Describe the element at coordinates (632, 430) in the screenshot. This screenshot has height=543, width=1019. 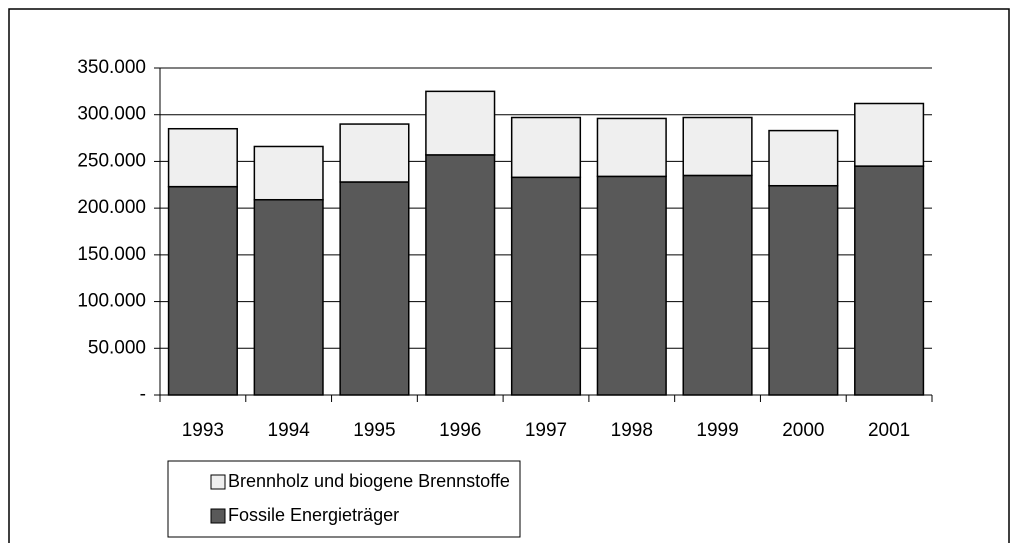
I see `x-tick-label: 1998` at that location.